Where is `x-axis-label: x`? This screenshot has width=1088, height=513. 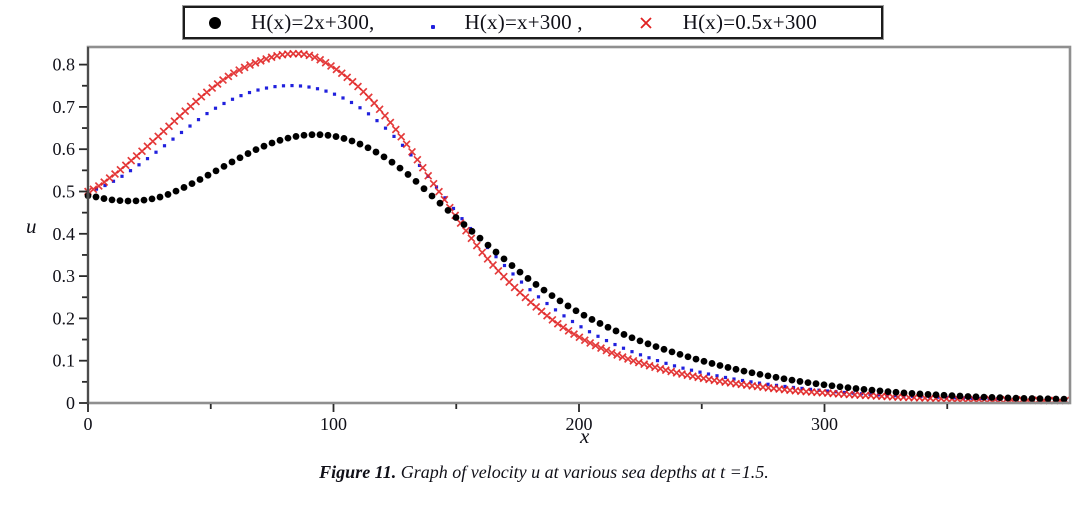 x-axis-label: x is located at coordinates (585, 436).